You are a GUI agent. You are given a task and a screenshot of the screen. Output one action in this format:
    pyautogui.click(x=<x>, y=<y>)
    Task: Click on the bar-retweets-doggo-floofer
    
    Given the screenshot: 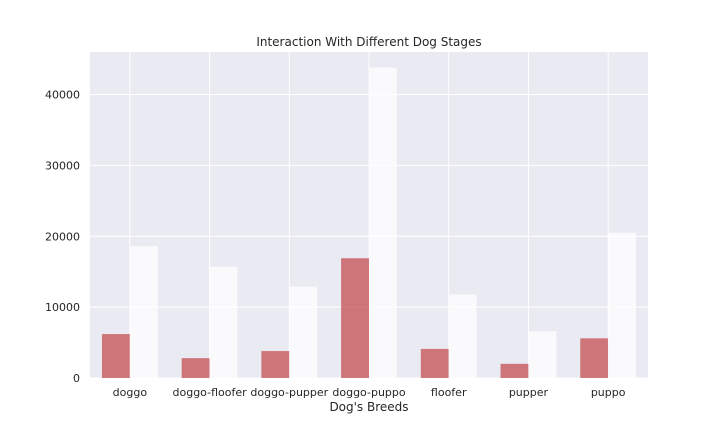 What is the action you would take?
    pyautogui.click(x=195, y=368)
    